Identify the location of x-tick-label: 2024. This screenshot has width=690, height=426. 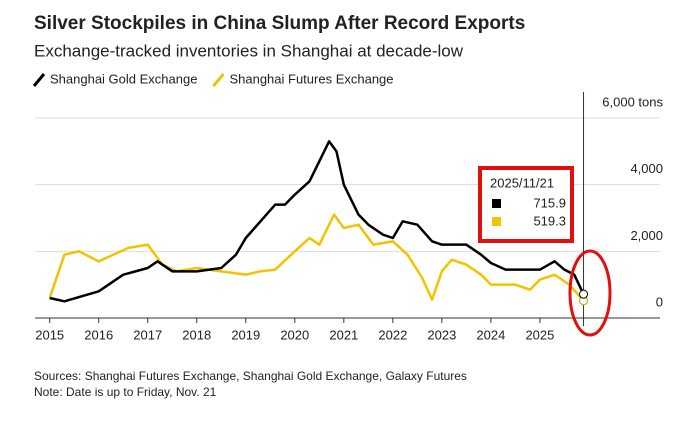
(490, 334).